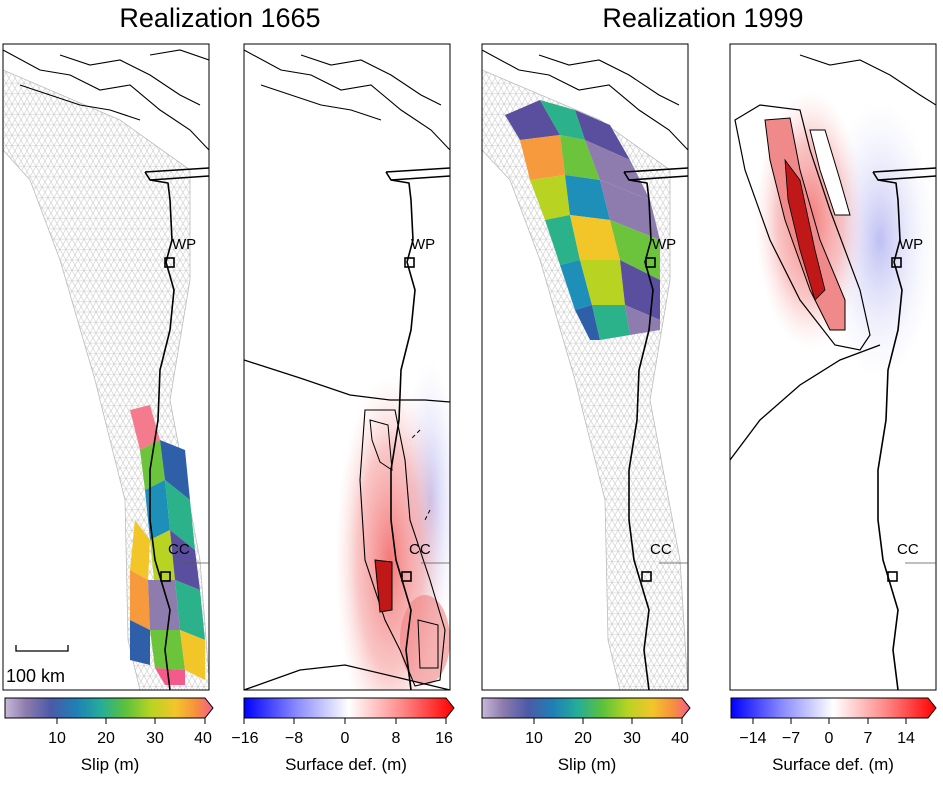  Describe the element at coordinates (244, 738) in the screenshot. I see `colorbar-tick: −16` at that location.